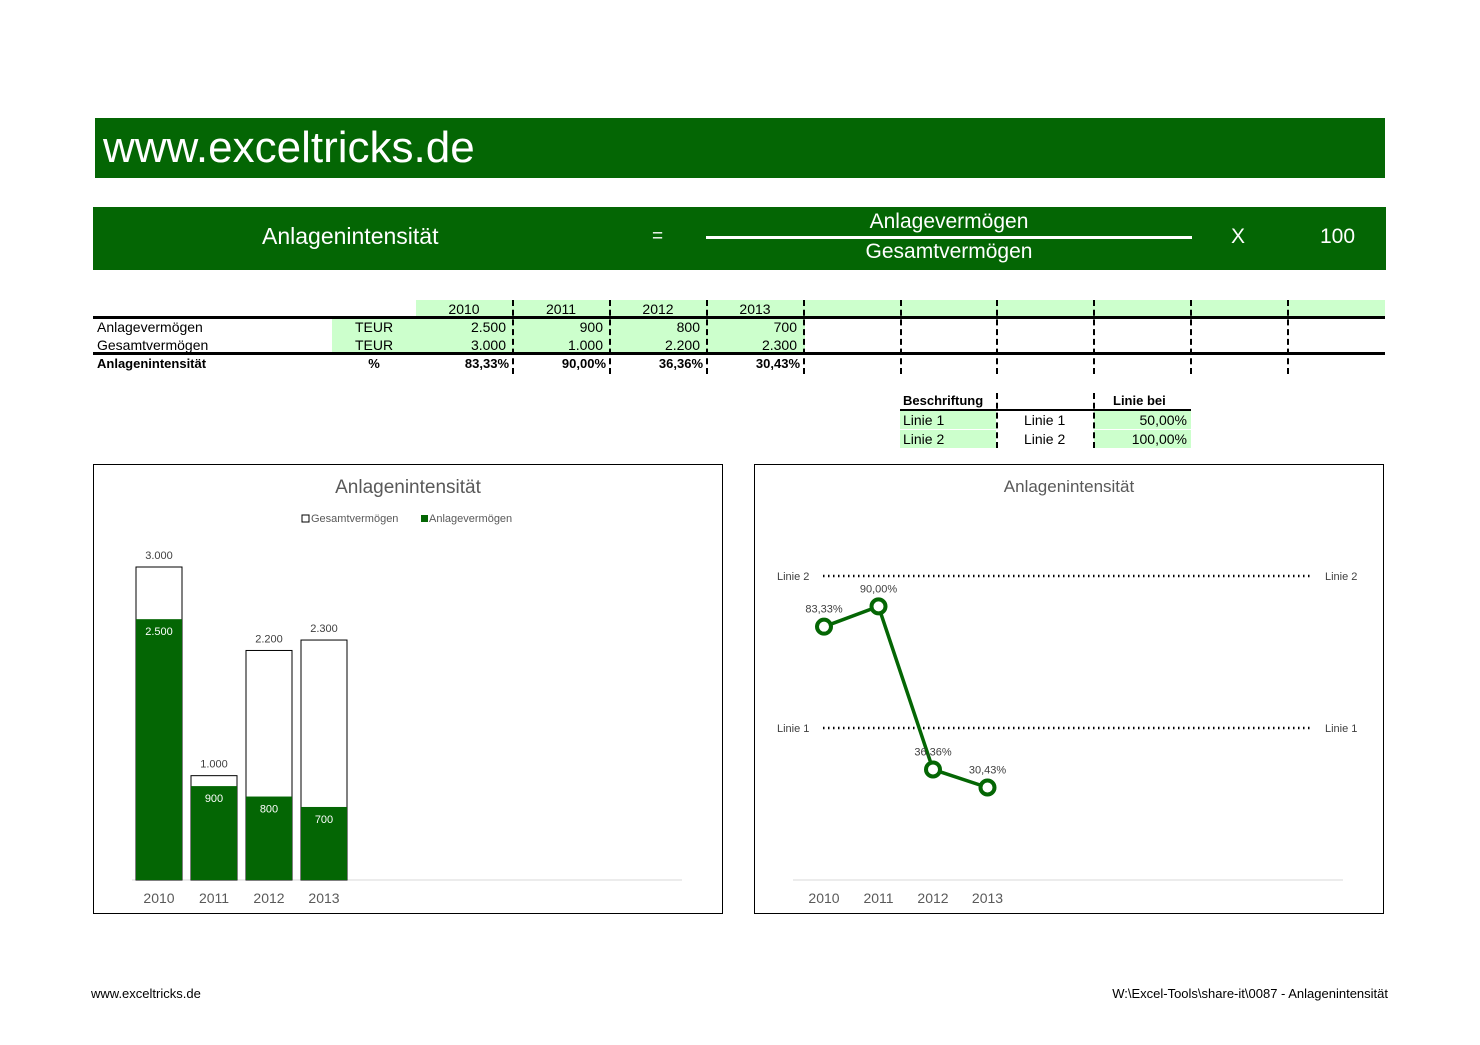 This screenshot has width=1480, height=1045. Describe the element at coordinates (464, 309) in the screenshot. I see `year-header: 2010` at that location.